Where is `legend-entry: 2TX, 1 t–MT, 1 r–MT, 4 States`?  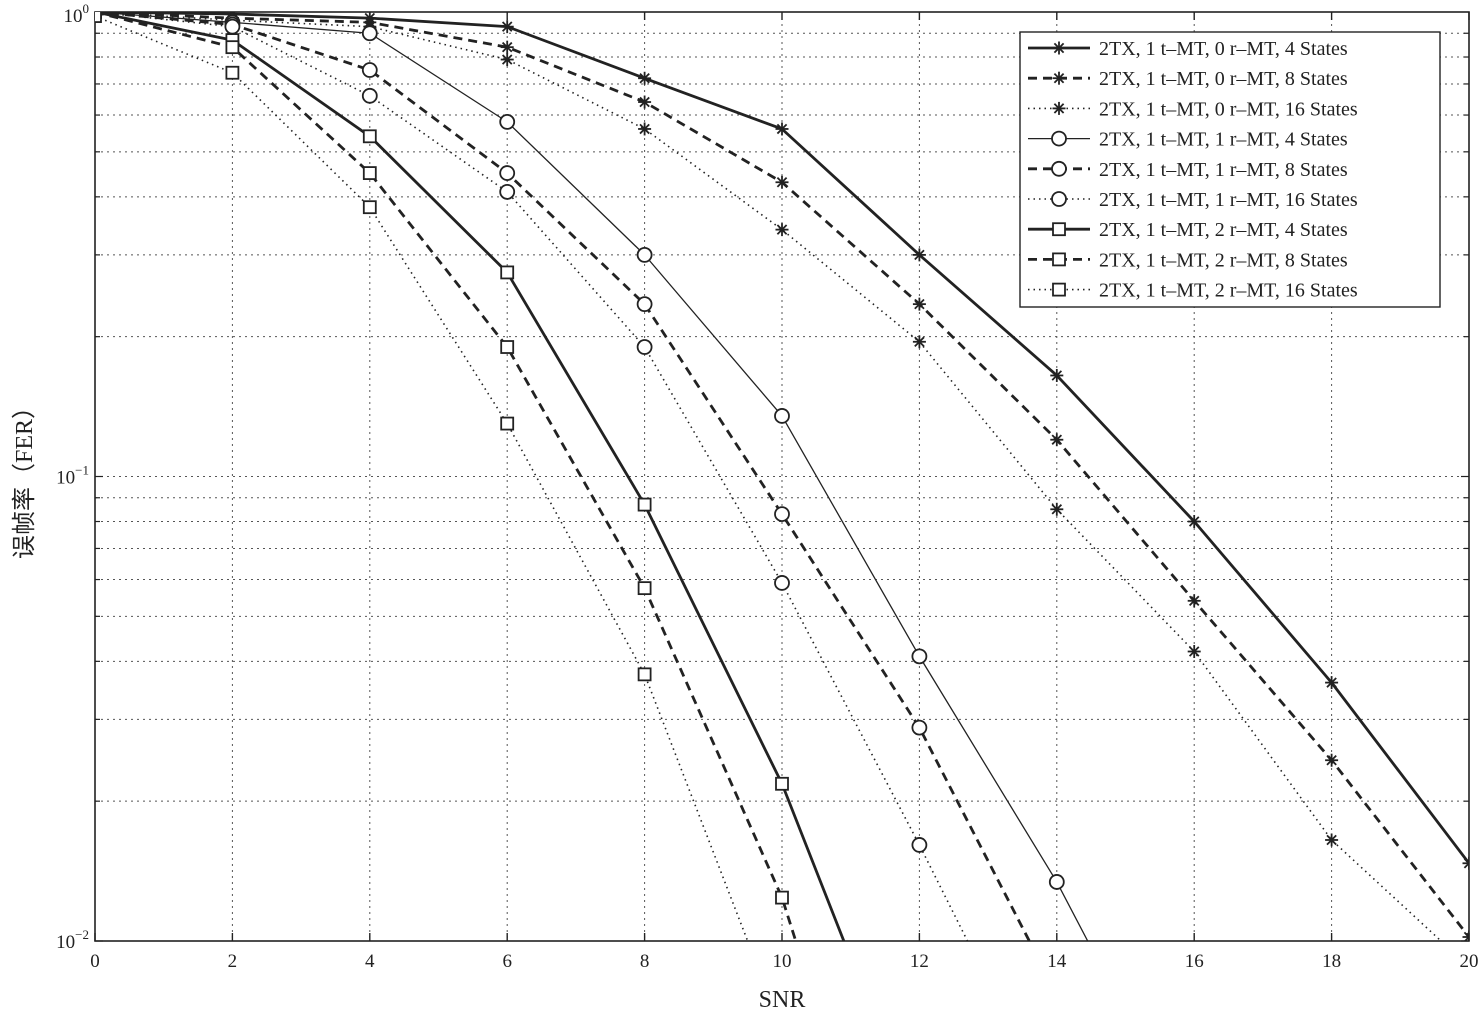 legend-entry: 2TX, 1 t–MT, 1 r–MT, 4 States is located at coordinates (1188, 140).